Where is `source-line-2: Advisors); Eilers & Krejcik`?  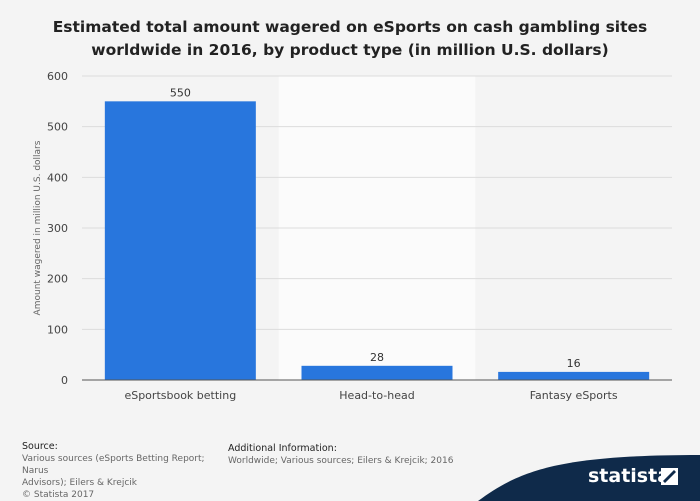
source-line-2: Advisors); Eilers & Krejcik is located at coordinates (79, 483).